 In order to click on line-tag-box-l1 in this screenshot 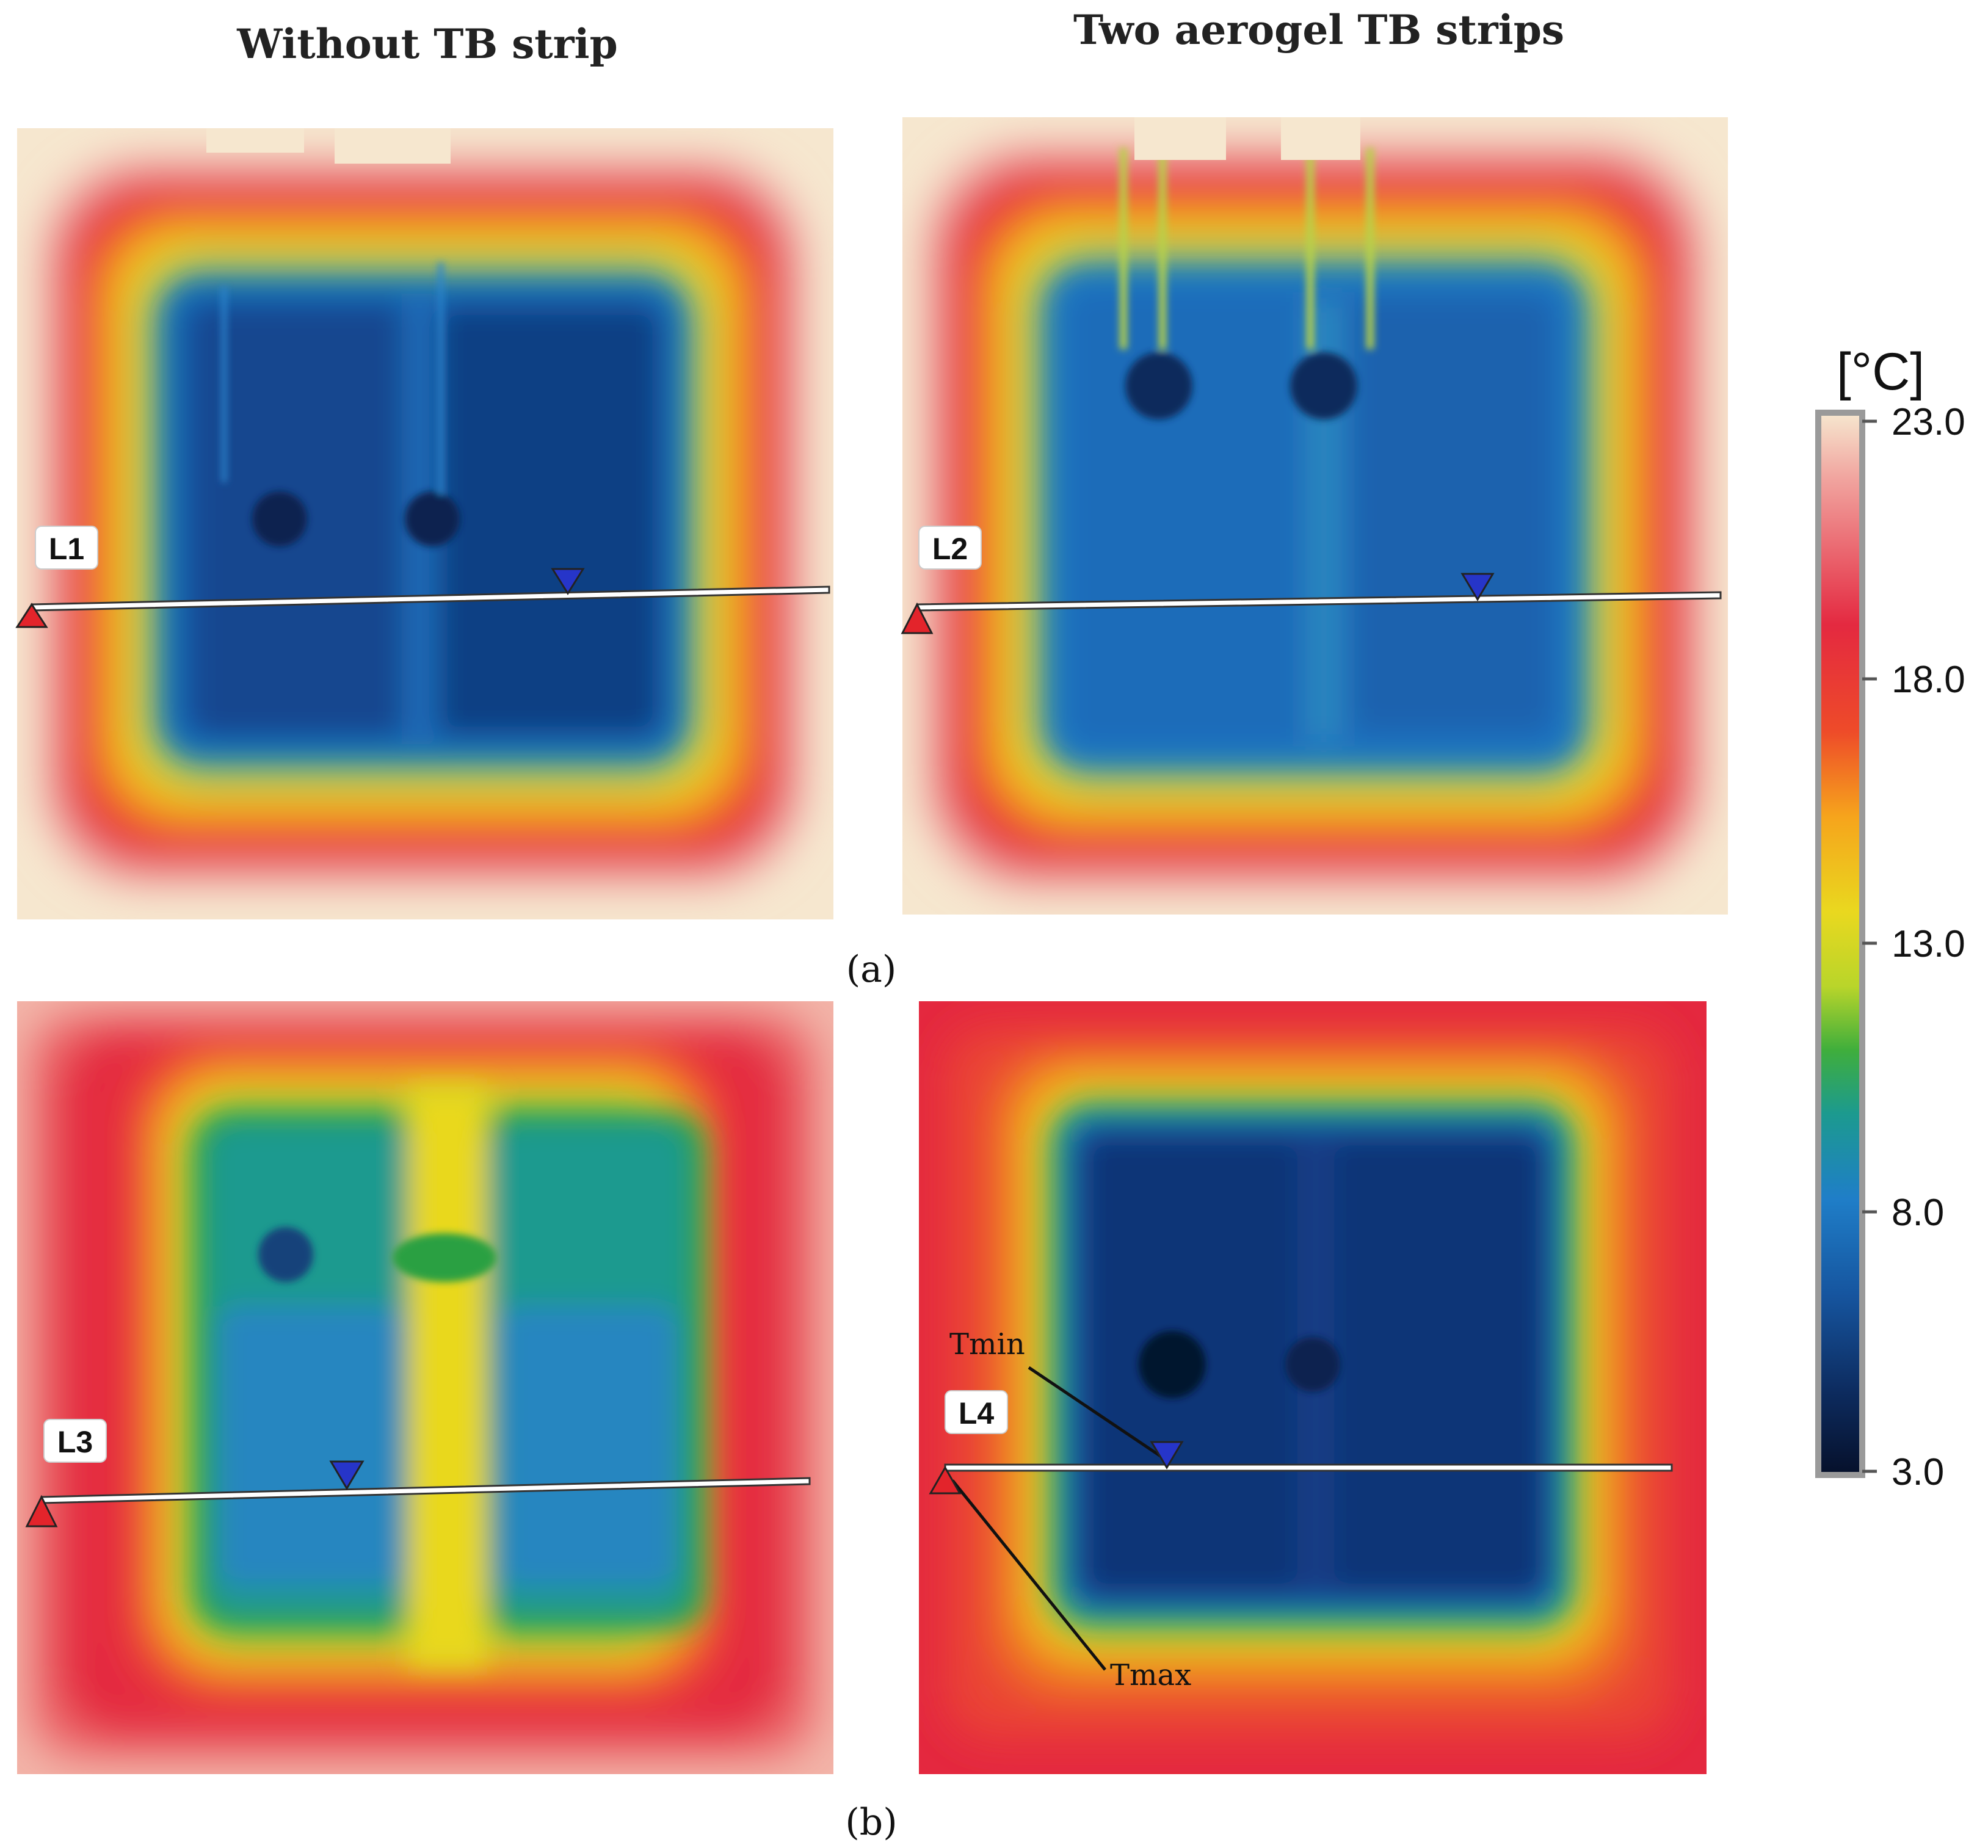, I will do `click(66, 548)`.